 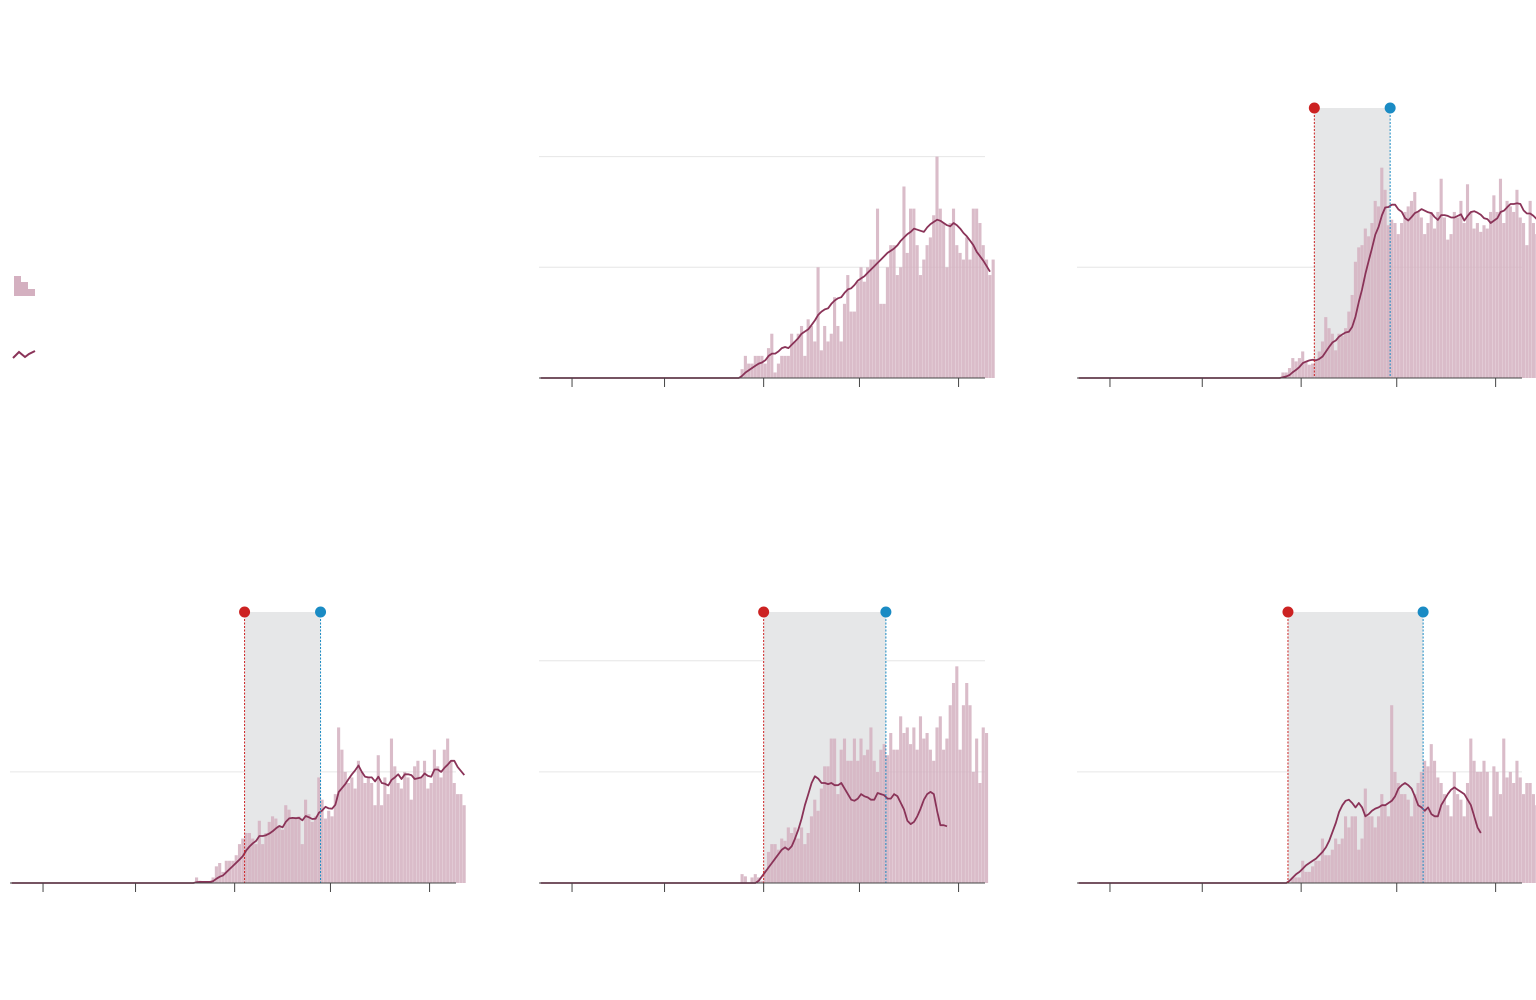 I want to click on daily-bars-icon, so click(x=24, y=286).